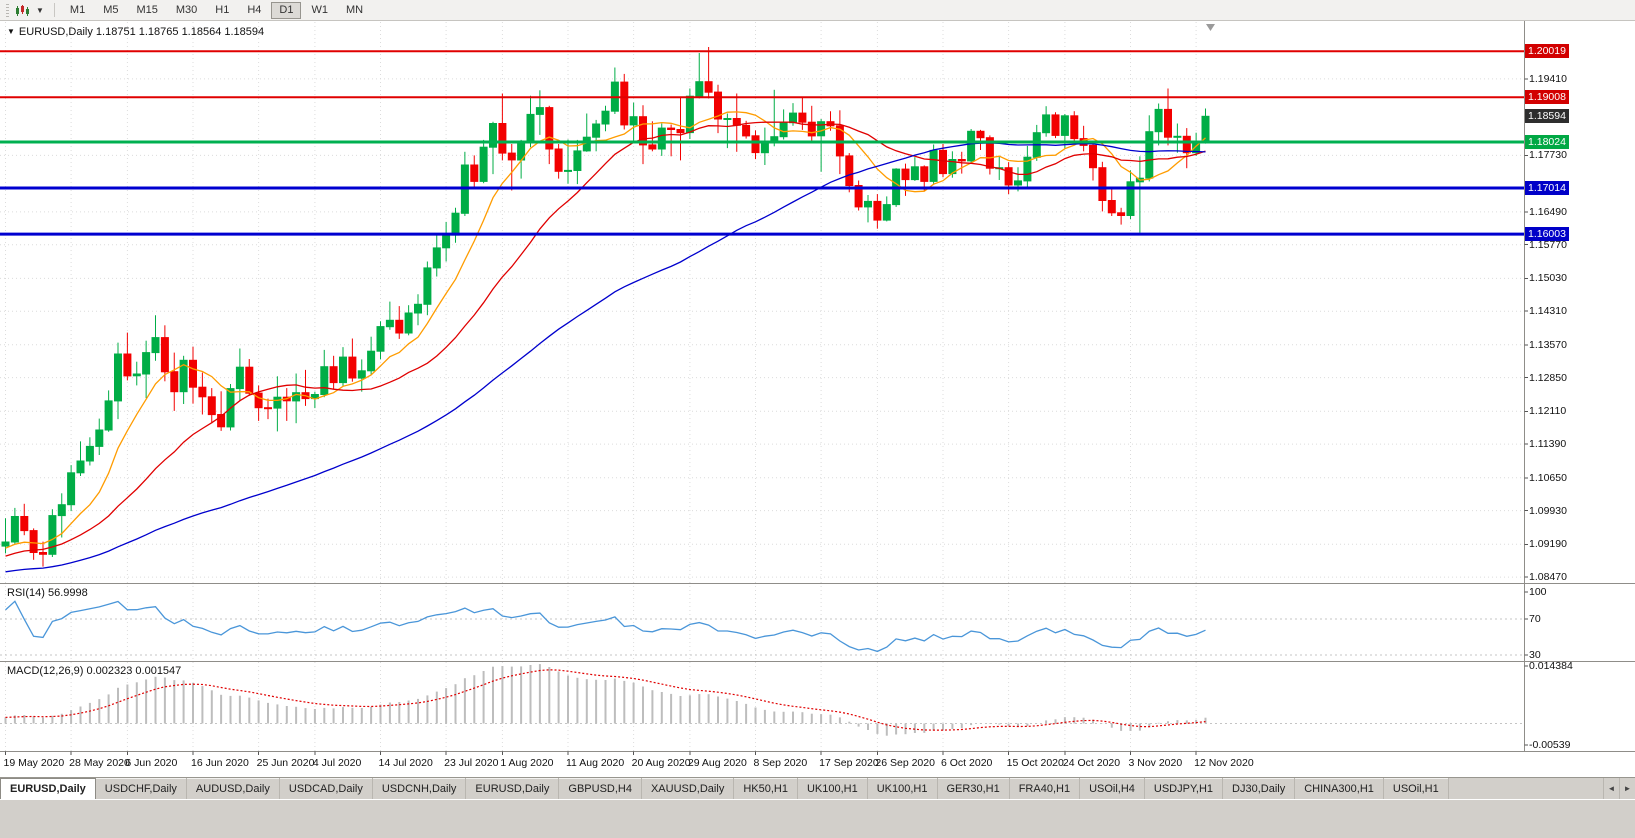  Describe the element at coordinates (337, 763) in the screenshot. I see `date-axis-label: 4 Jul 2020` at that location.